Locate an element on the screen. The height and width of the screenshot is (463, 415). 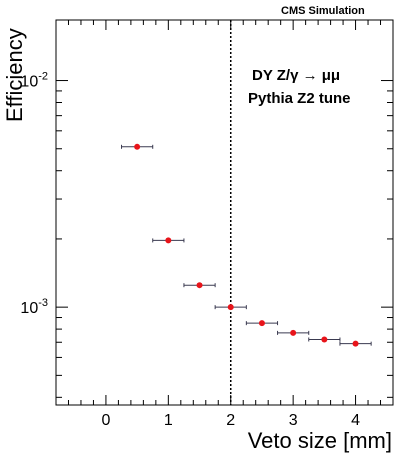
y-tick-label: 10⁻² is located at coordinates (34, 81).